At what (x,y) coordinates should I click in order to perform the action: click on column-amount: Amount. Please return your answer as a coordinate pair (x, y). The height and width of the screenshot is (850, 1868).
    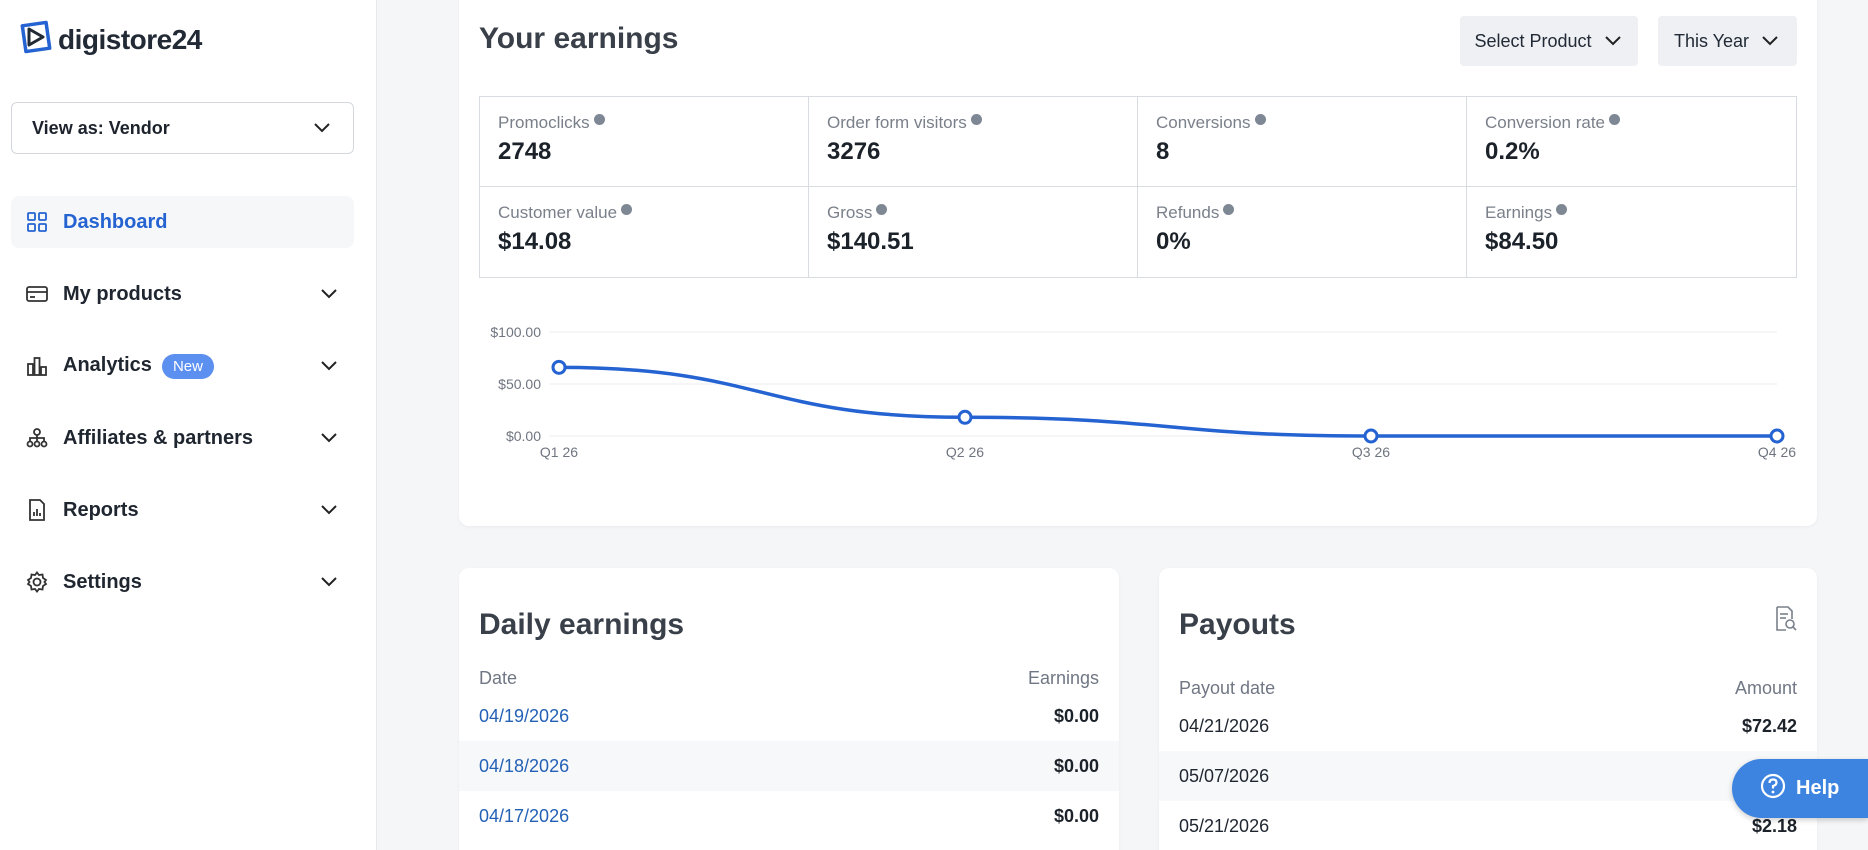
    Looking at the image, I should click on (1765, 688).